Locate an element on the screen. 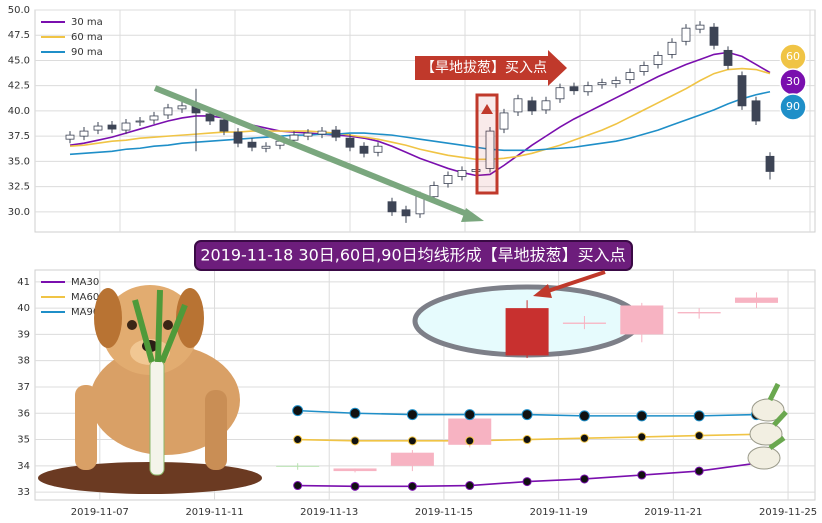  x-tick-label: 2019-11-19 is located at coordinates (559, 512).